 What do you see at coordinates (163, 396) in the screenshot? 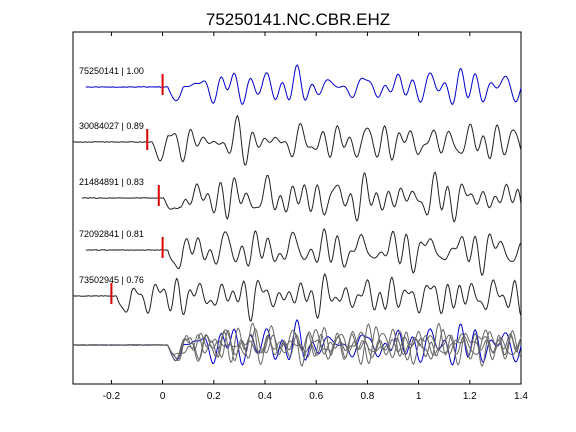
I see `x-tick-label: 0` at bounding box center [163, 396].